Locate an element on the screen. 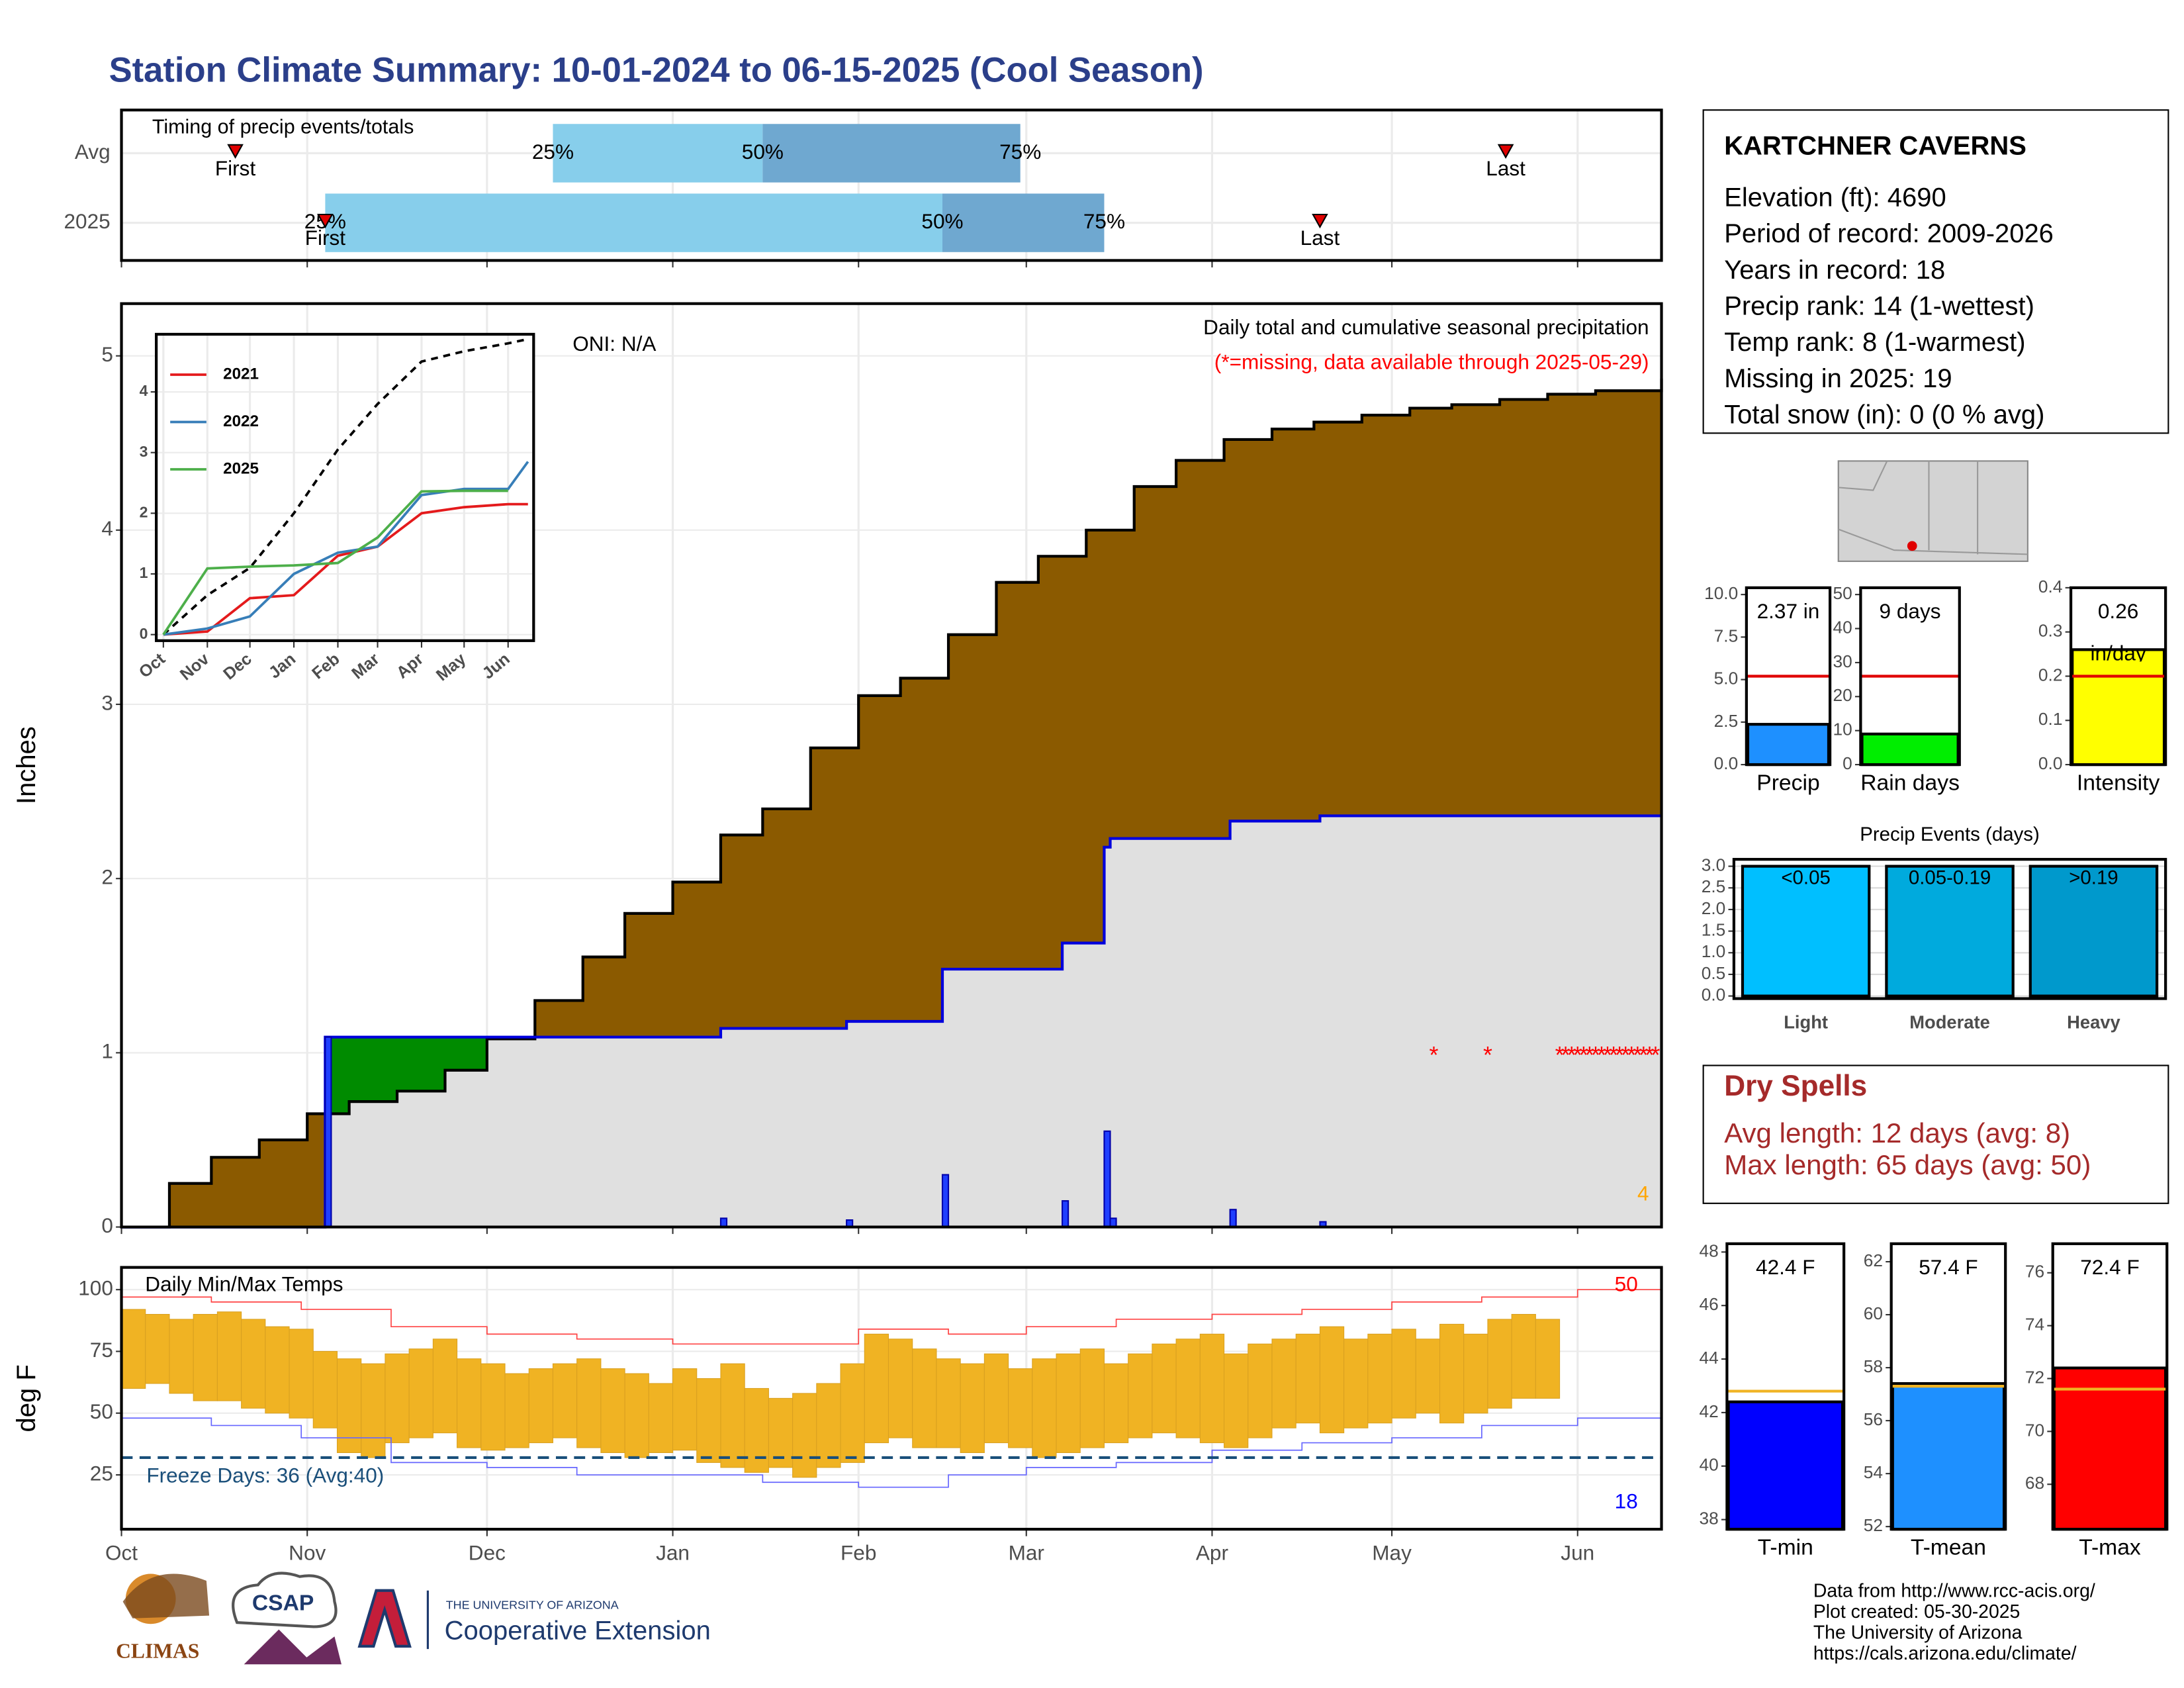 This screenshot has width=2184, height=1688. y-tick-label: 1.0 is located at coordinates (1714, 951).